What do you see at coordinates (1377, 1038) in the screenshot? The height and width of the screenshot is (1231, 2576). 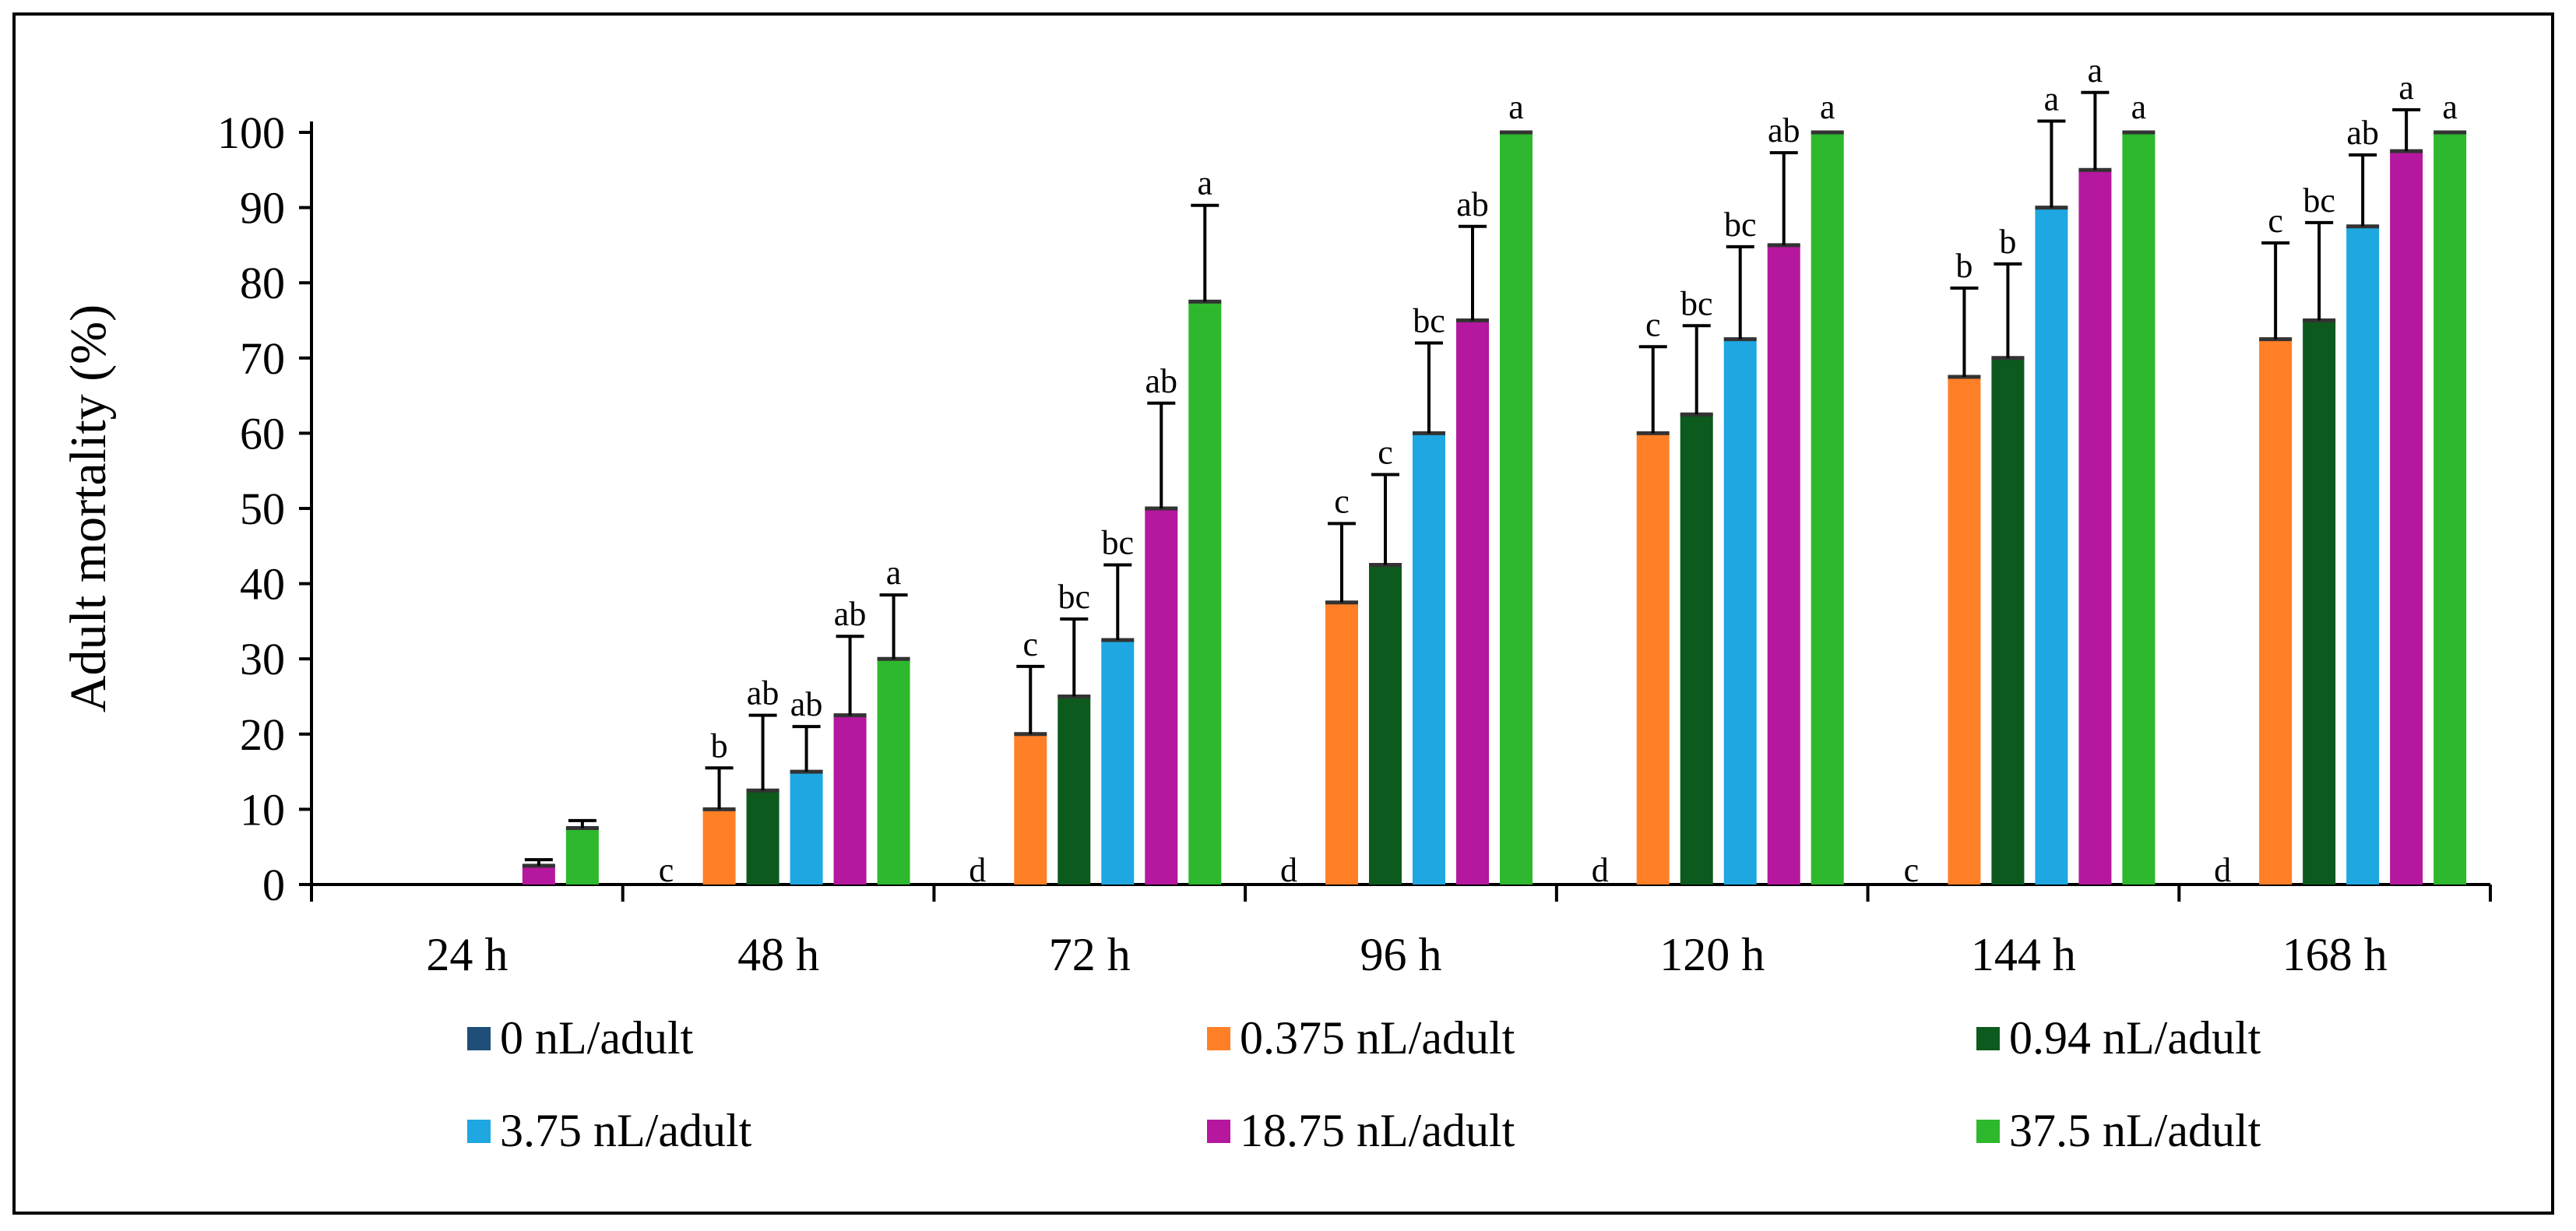 I see `legend-label: 0.375 nL/adult` at bounding box center [1377, 1038].